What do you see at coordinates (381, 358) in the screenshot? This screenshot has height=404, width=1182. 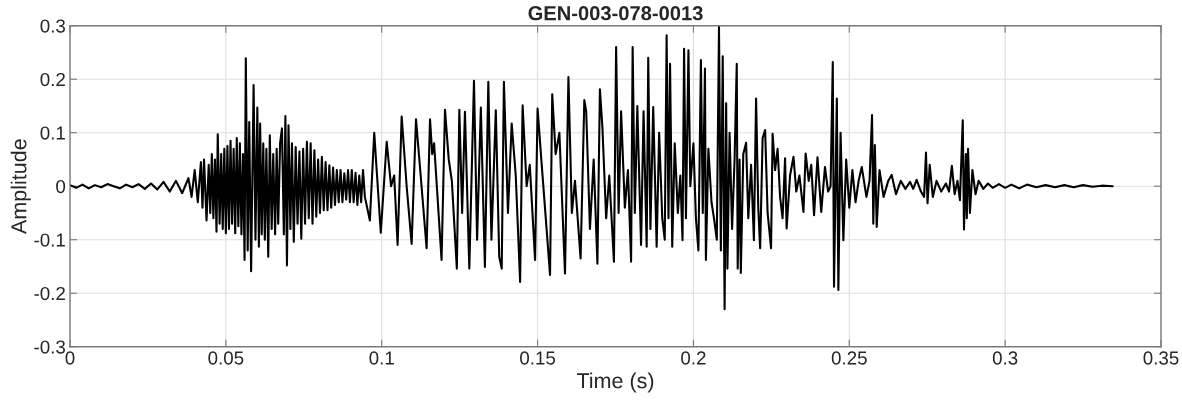 I see `x-tick-label: 0.1` at bounding box center [381, 358].